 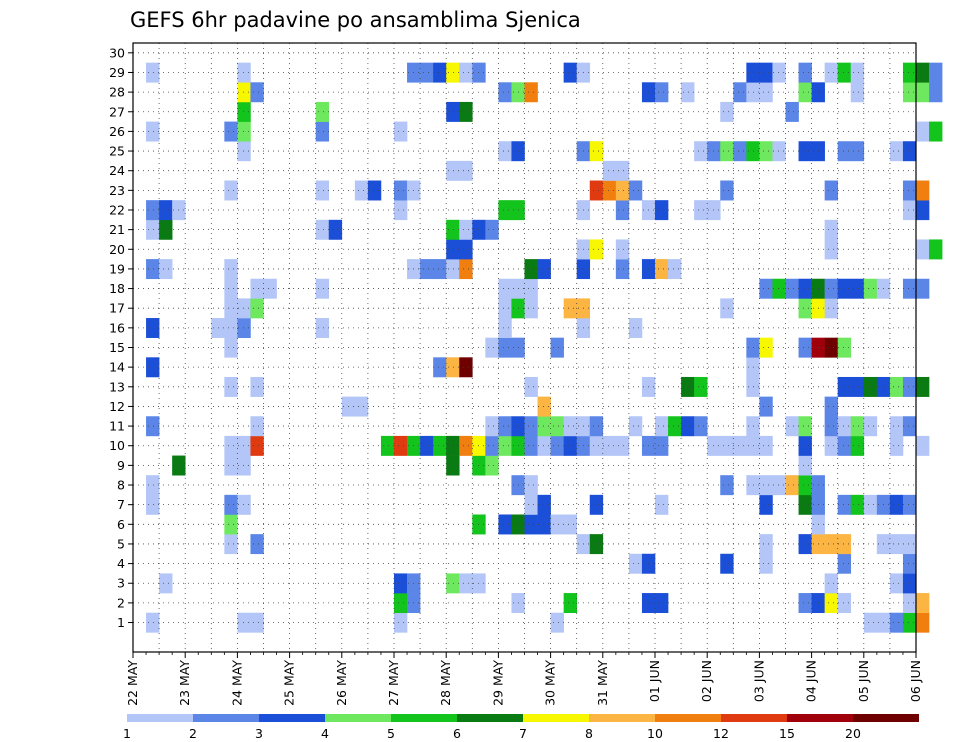 What do you see at coordinates (117, 92) in the screenshot?
I see `y-tick-label: 28` at bounding box center [117, 92].